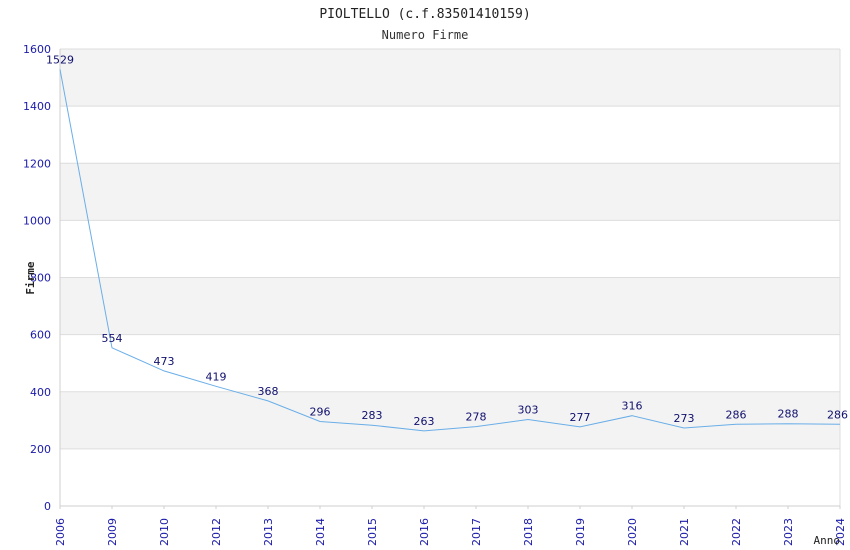  Describe the element at coordinates (827, 540) in the screenshot. I see `x-axis-label: Anno` at that location.